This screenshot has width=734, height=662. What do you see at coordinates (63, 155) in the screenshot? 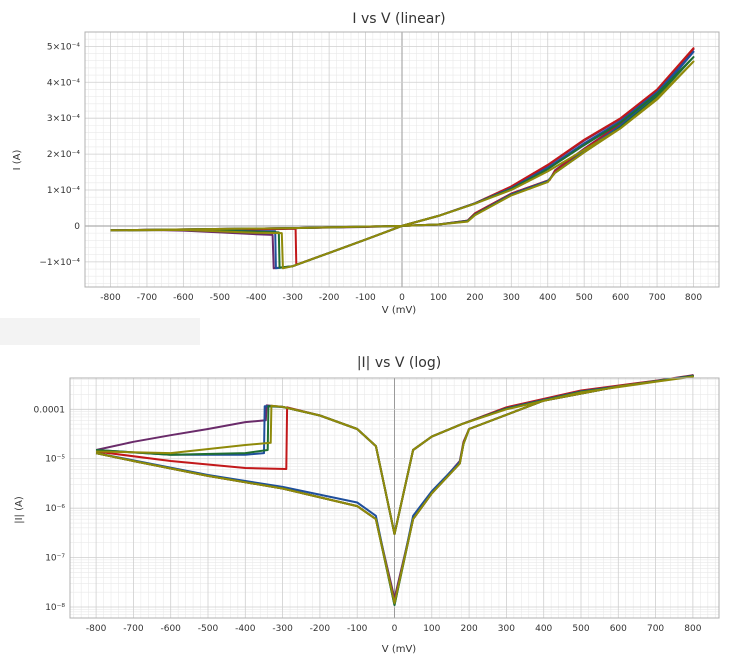
I see `y-tick-label: 2×10⁻⁴` at bounding box center [63, 155].